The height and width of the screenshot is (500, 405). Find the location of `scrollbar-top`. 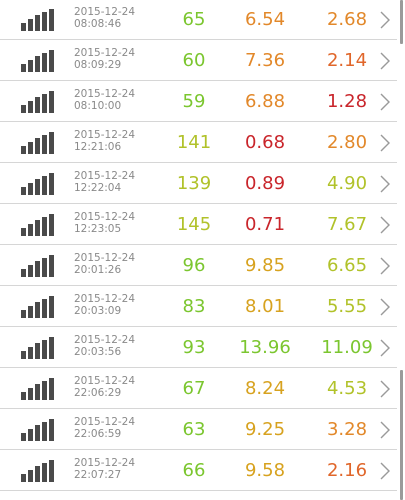

scrollbar-top is located at coordinates (401, 22).